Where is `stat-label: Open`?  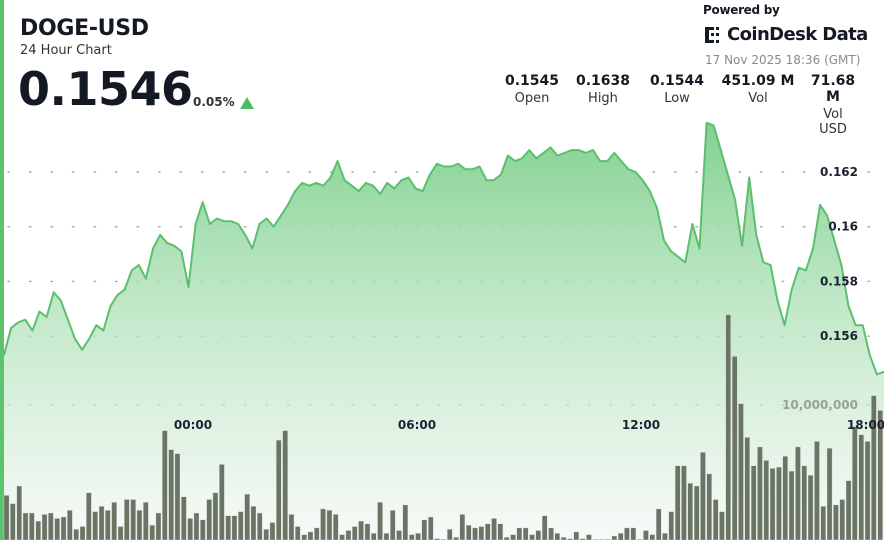 stat-label: Open is located at coordinates (532, 98).